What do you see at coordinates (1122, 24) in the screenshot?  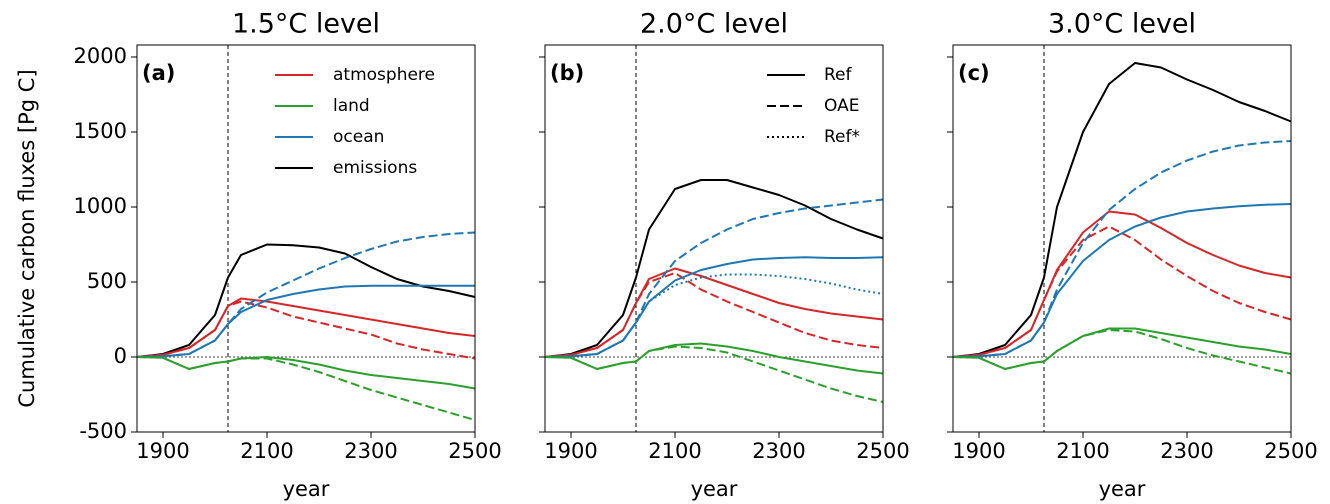 I see `chart-title: 3.0°C level` at bounding box center [1122, 24].